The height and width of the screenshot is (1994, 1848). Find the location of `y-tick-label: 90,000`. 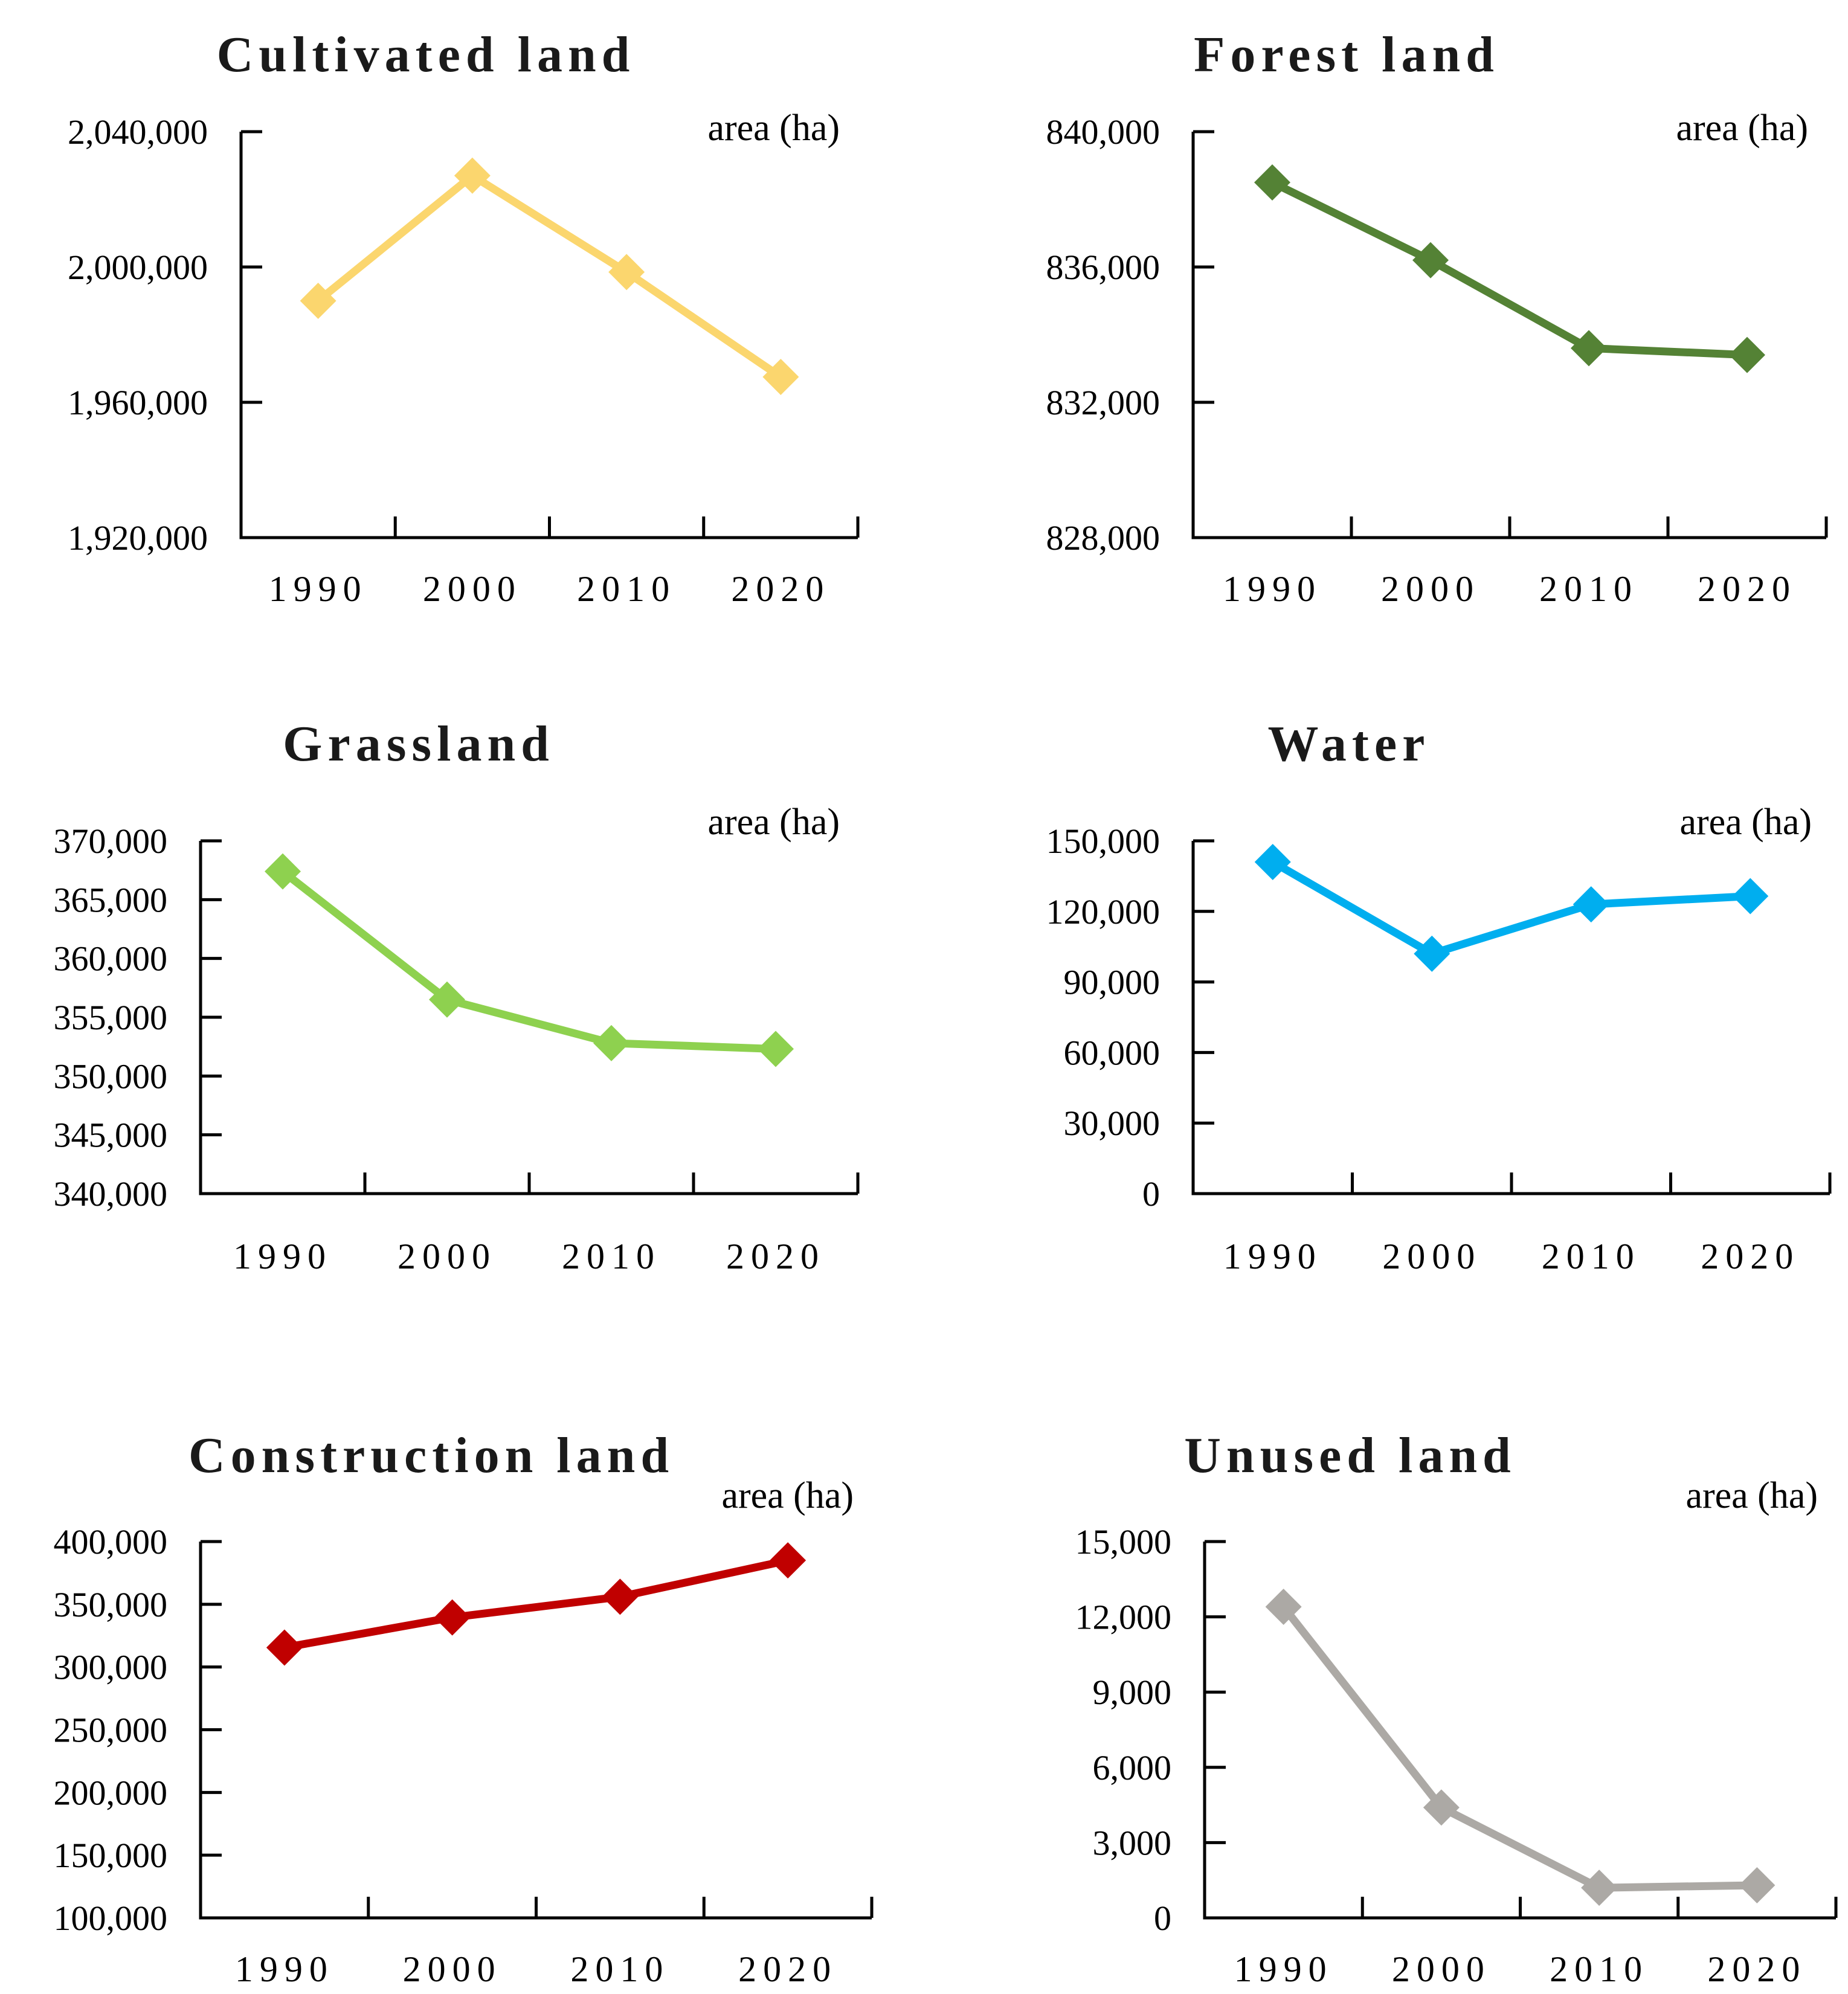

y-tick-label: 90,000 is located at coordinates (1113, 982).